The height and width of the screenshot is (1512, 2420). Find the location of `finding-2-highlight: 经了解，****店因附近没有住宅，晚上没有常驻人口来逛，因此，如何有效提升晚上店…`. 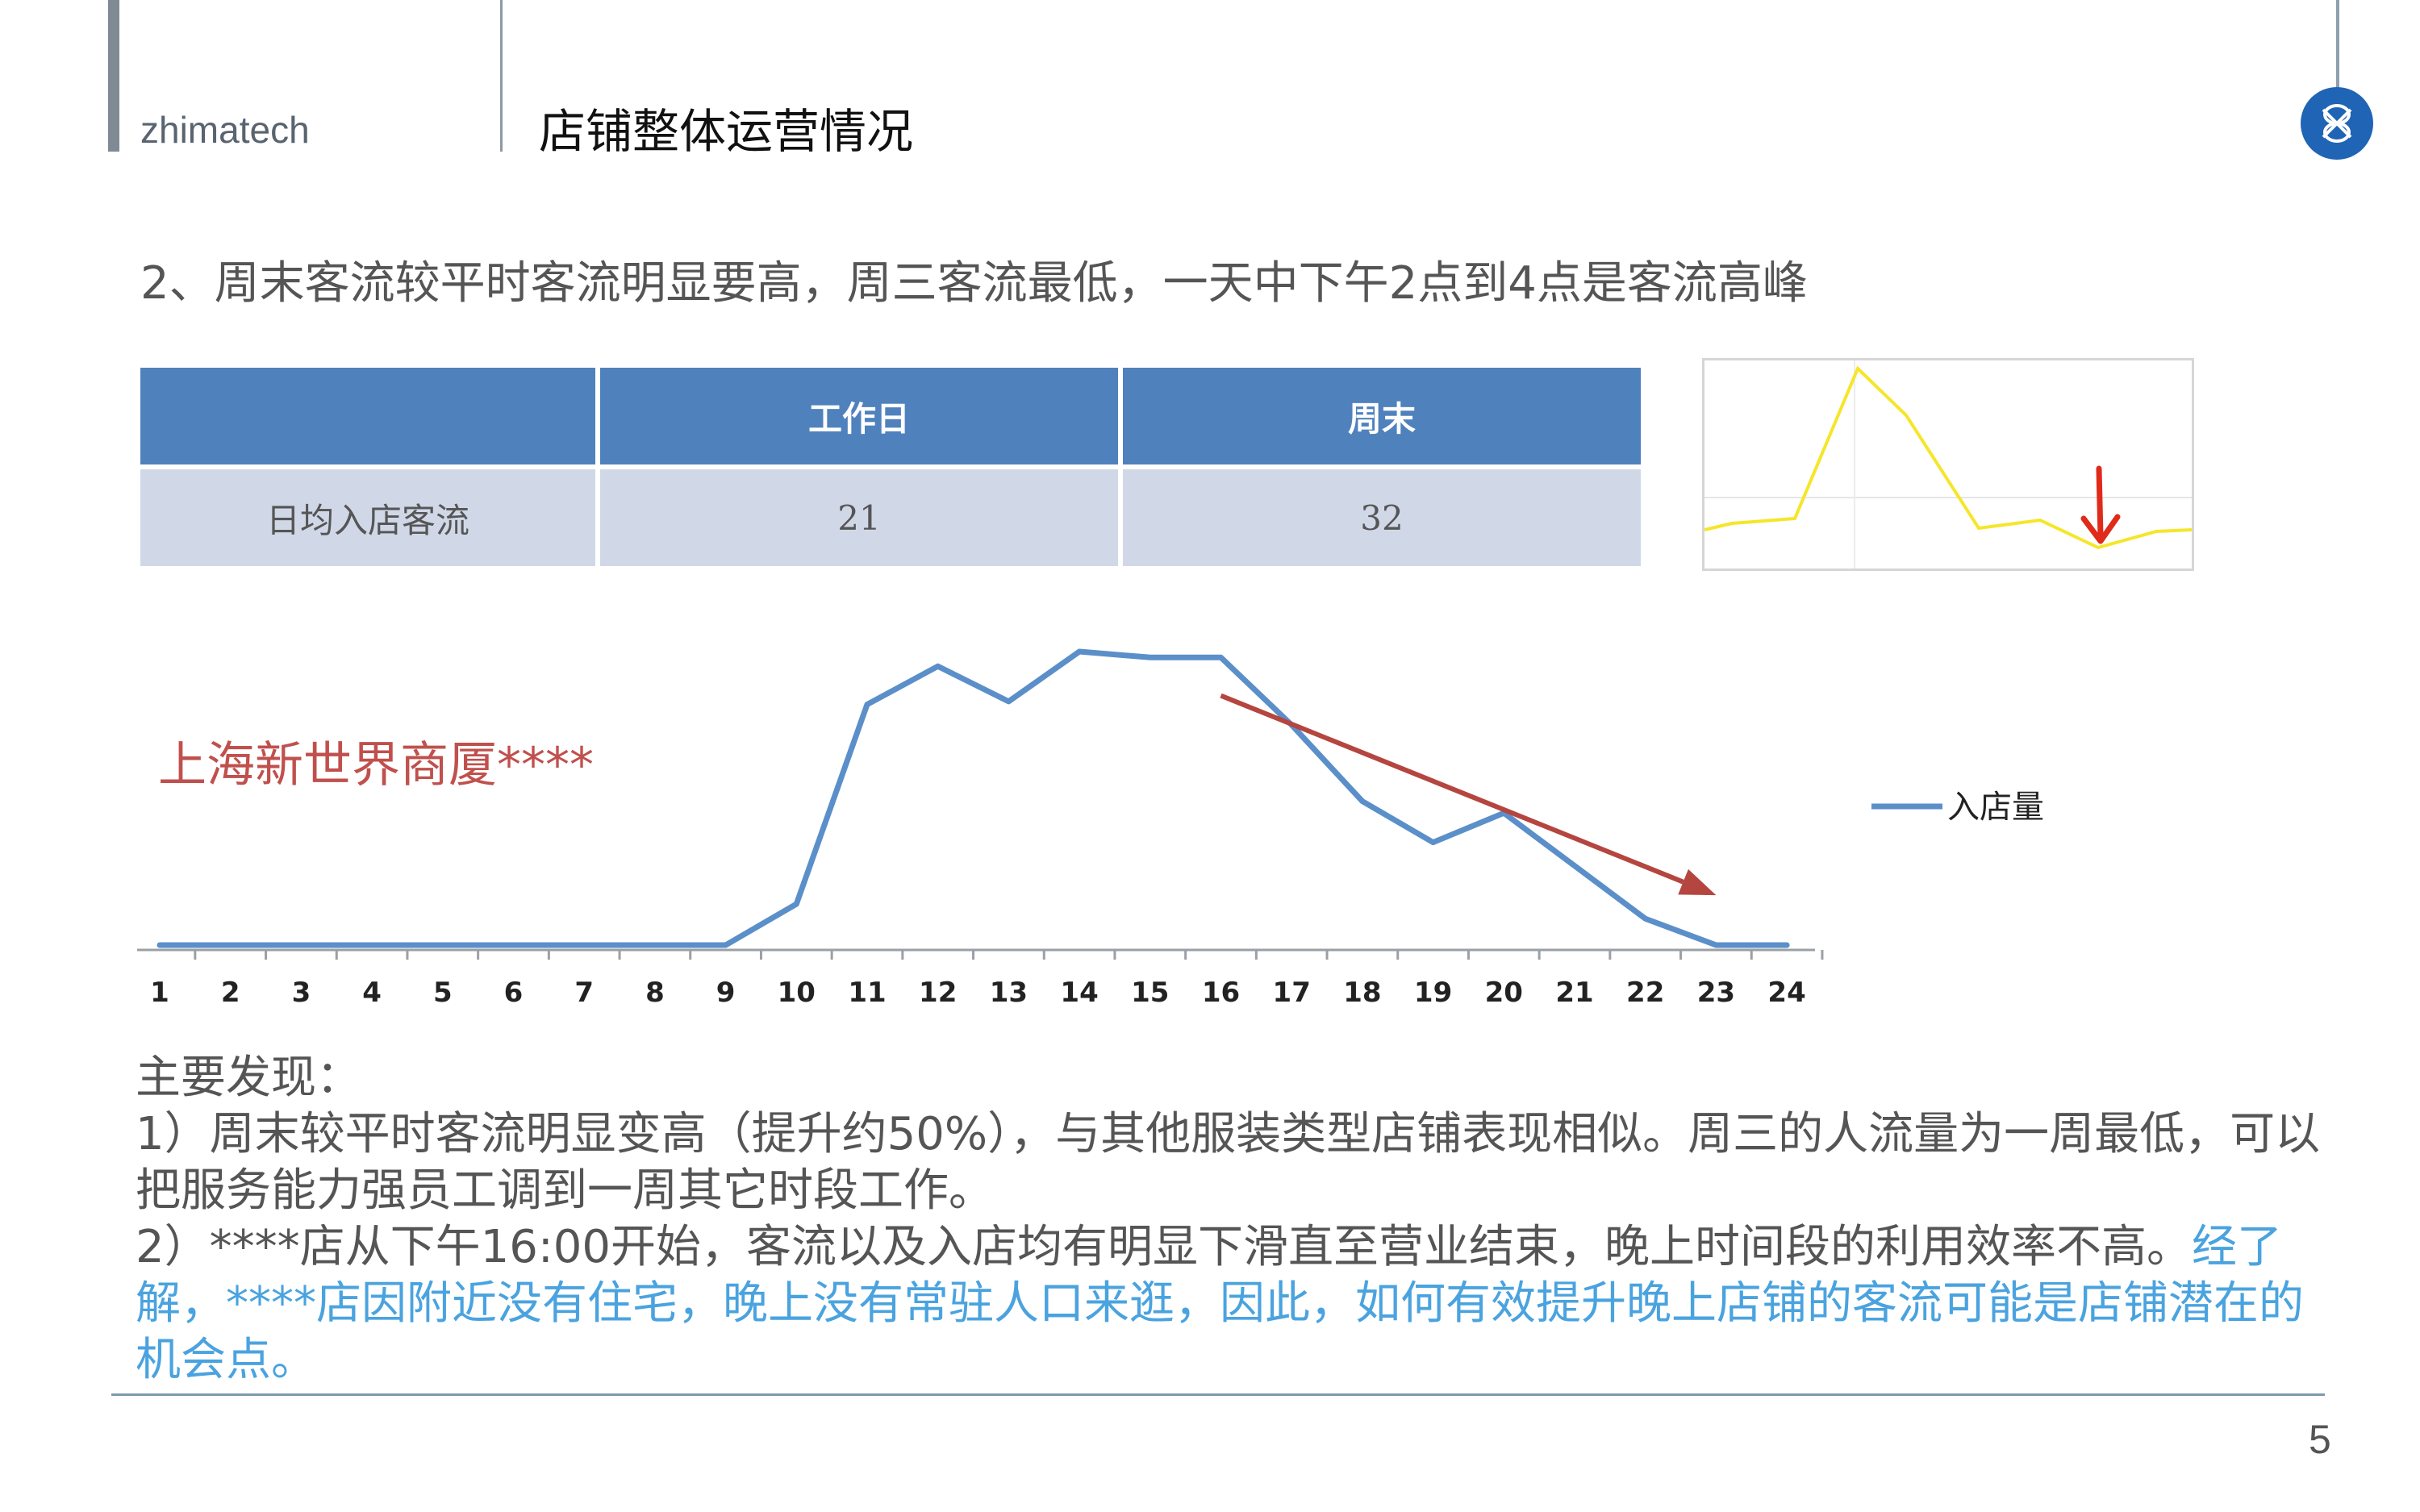

finding-2-highlight: 经了解，****店因附近没有住宅，晚上没有常驻人口来逛，因此，如何有效提升晚上店… is located at coordinates (1220, 1304).